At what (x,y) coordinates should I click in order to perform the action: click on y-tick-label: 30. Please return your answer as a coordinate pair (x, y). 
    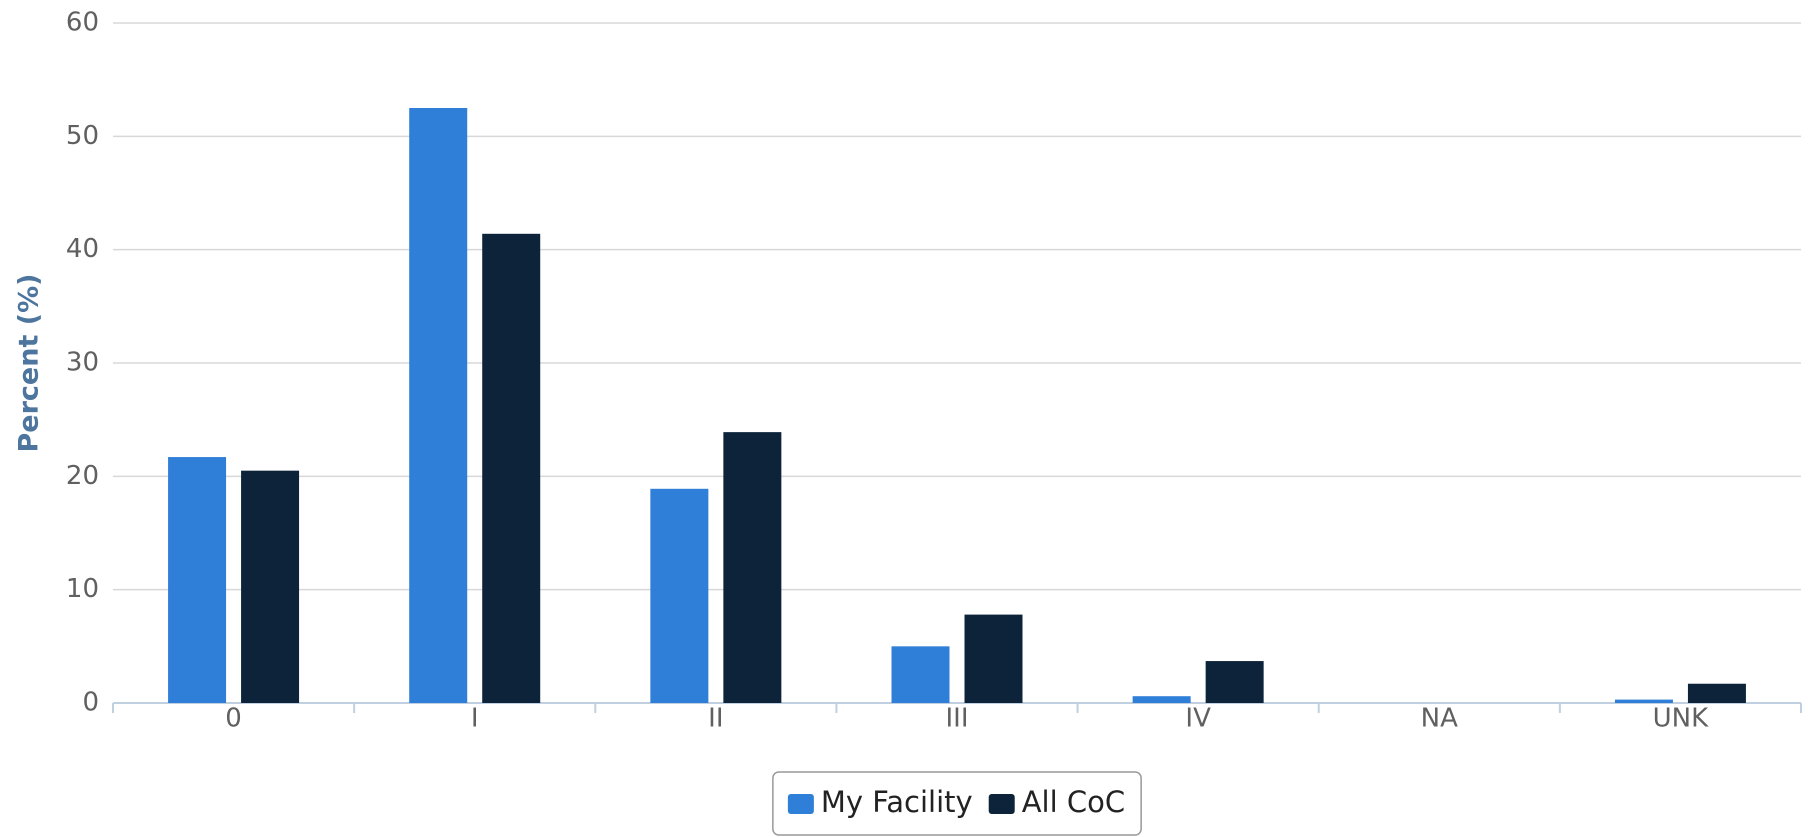
    Looking at the image, I should click on (82, 363).